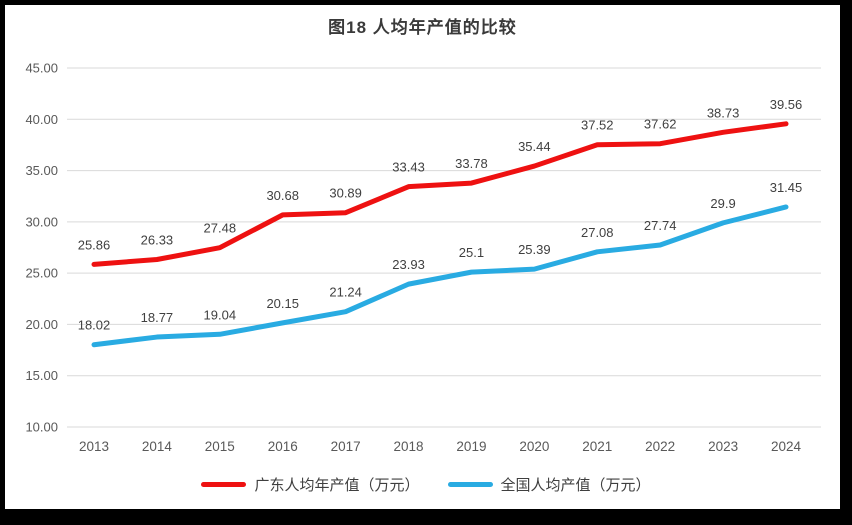 The height and width of the screenshot is (525, 852). Describe the element at coordinates (41, 68) in the screenshot. I see `y-tick-label: 45.00` at that location.